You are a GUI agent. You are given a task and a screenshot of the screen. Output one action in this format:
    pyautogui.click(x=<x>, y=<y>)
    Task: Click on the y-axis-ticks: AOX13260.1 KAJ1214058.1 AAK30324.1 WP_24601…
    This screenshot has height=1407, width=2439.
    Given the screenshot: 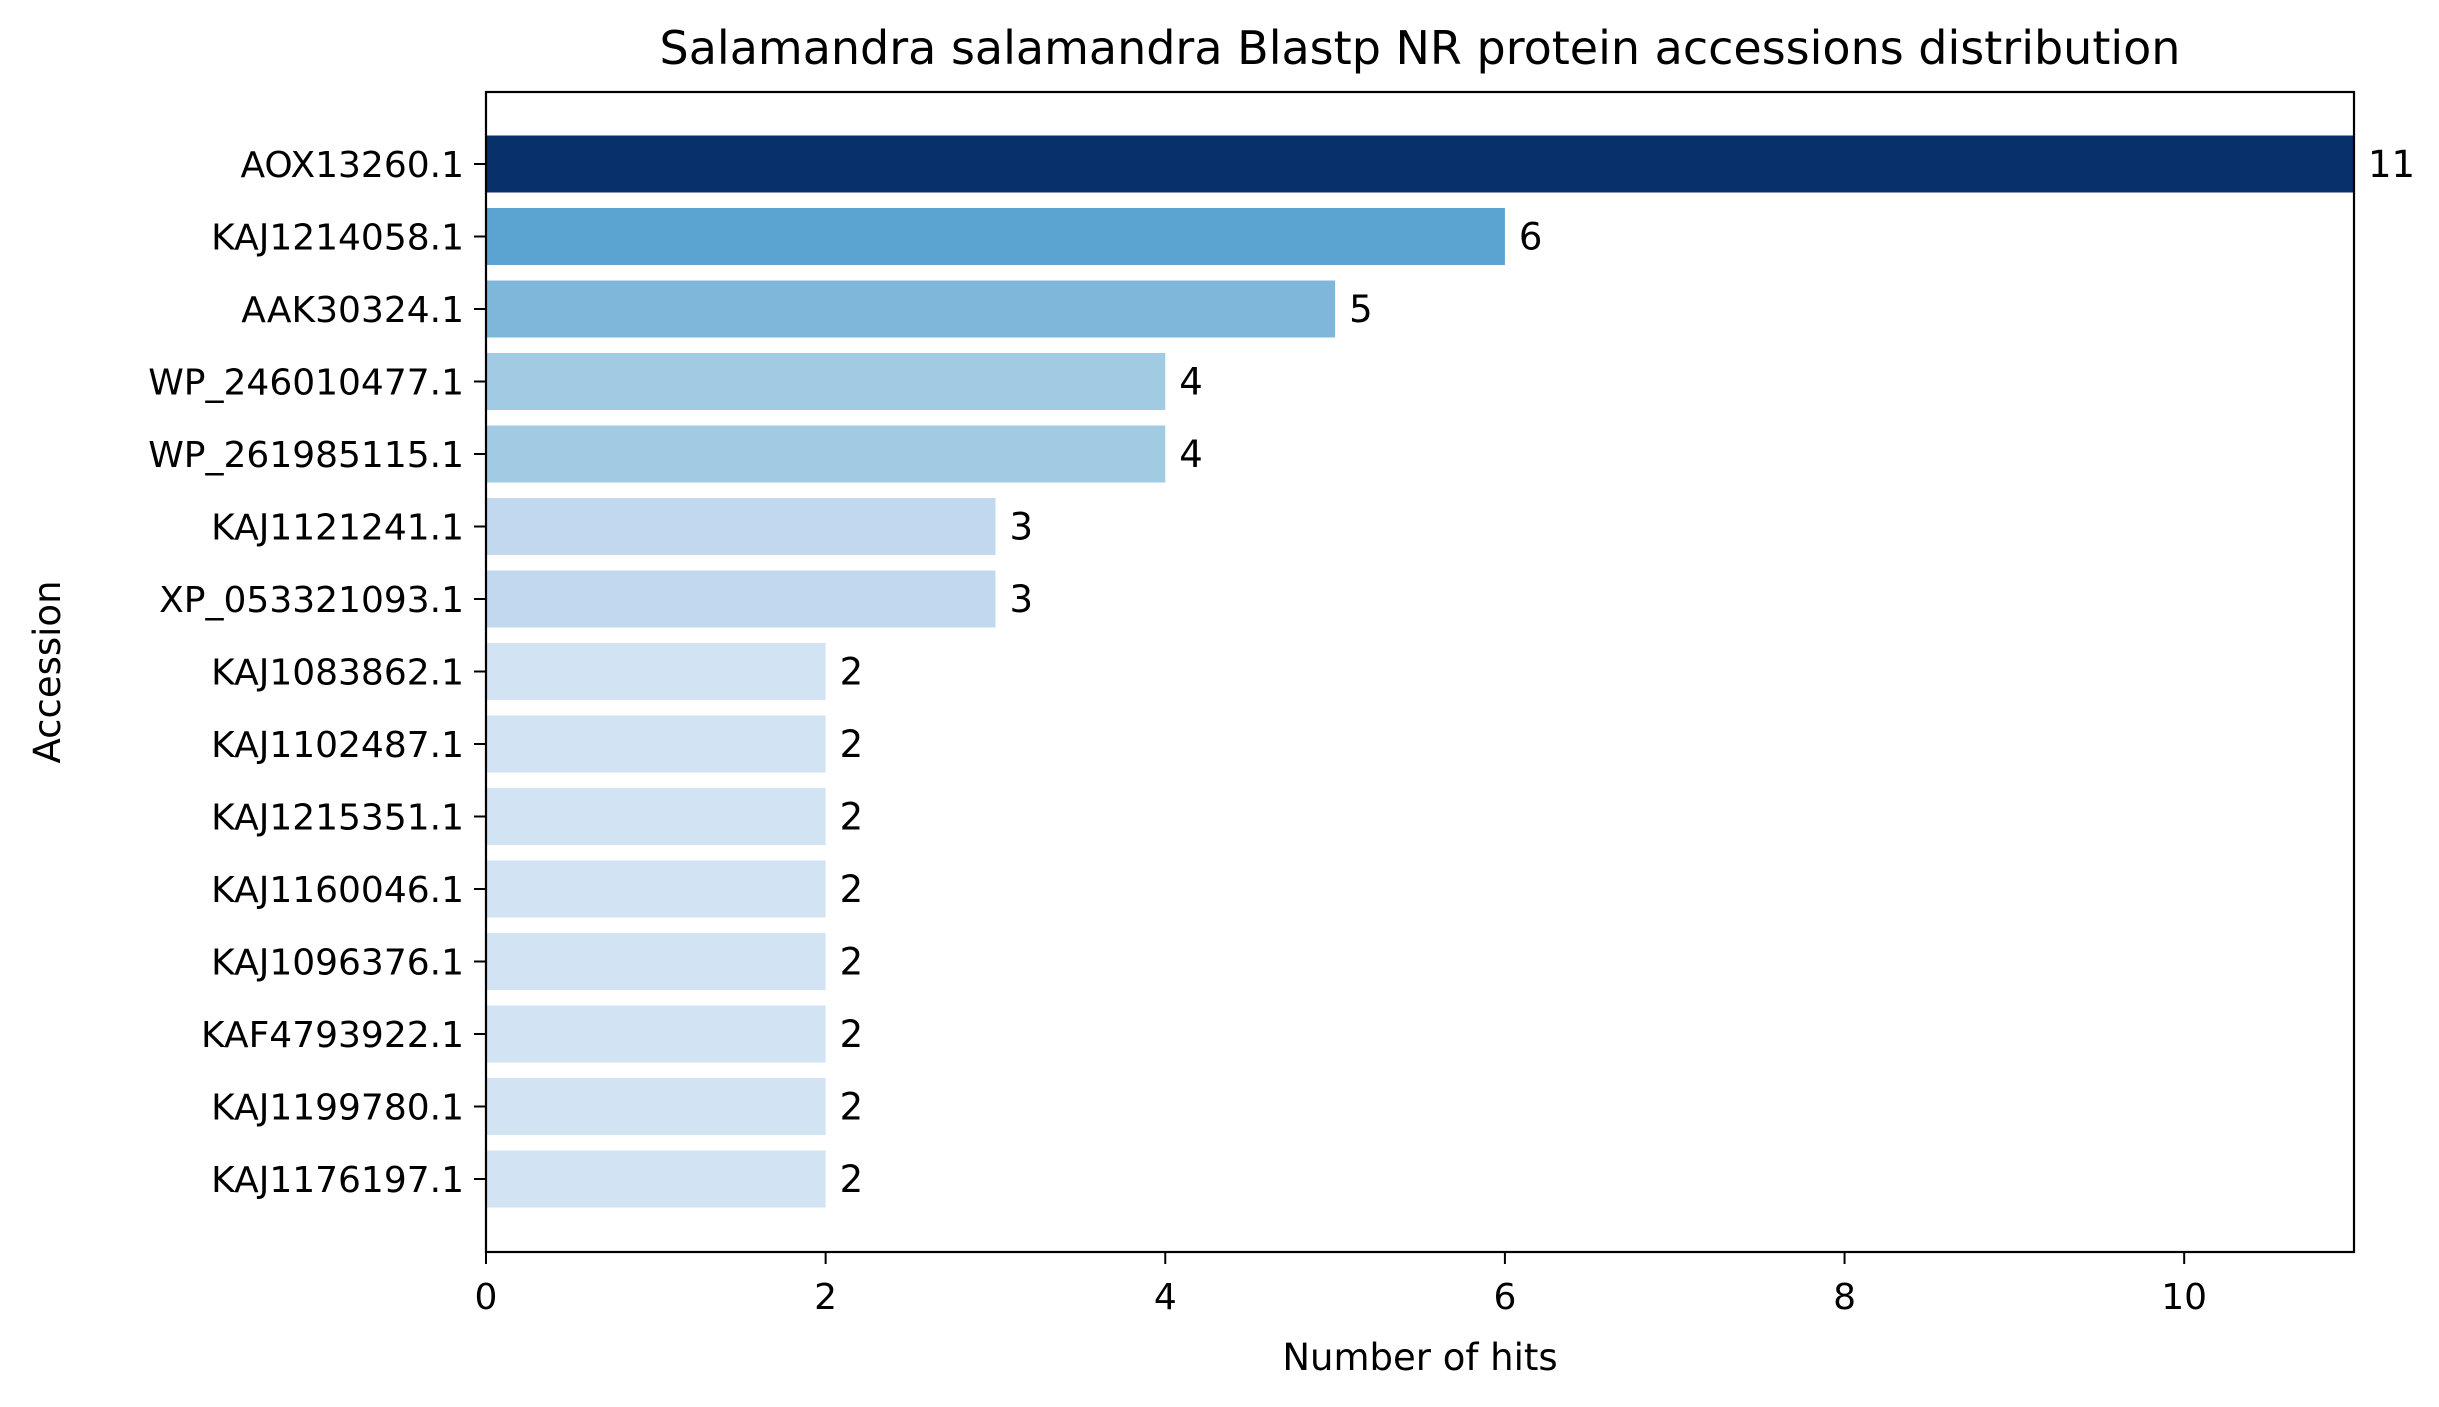 What is the action you would take?
    pyautogui.click(x=317, y=673)
    